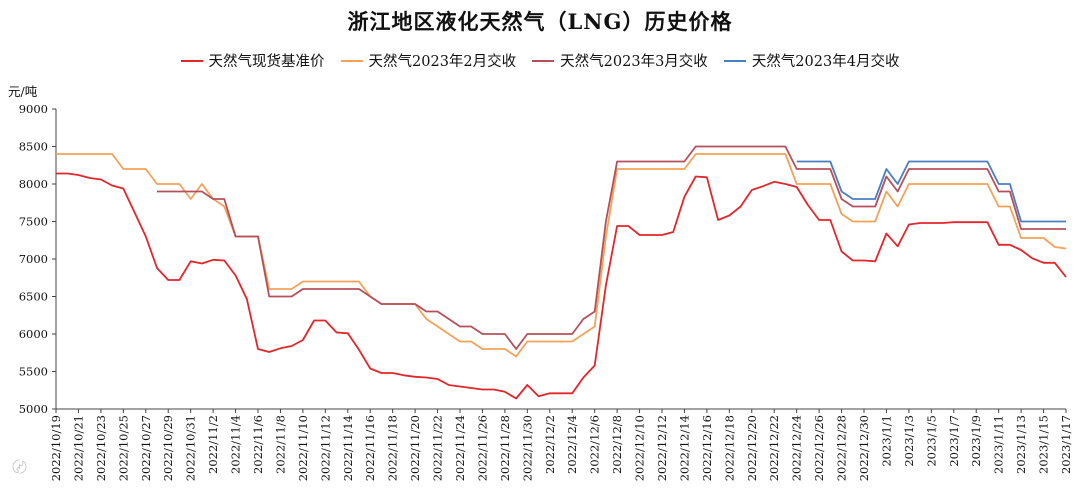  What do you see at coordinates (752, 448) in the screenshot?
I see `x-tick-label: 2022/12/20` at bounding box center [752, 448].